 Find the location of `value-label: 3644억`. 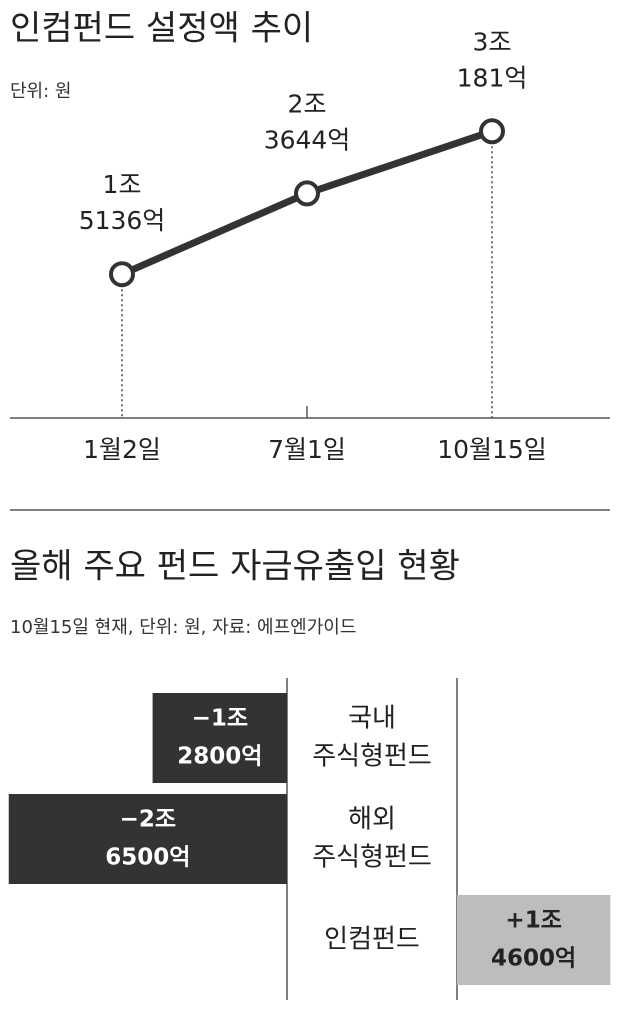

value-label: 3644억 is located at coordinates (307, 139).